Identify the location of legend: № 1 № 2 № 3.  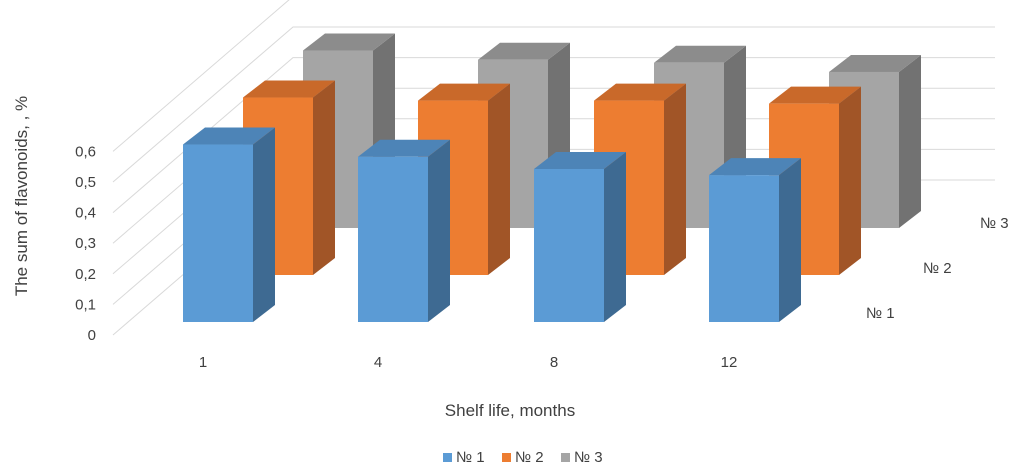
(523, 457).